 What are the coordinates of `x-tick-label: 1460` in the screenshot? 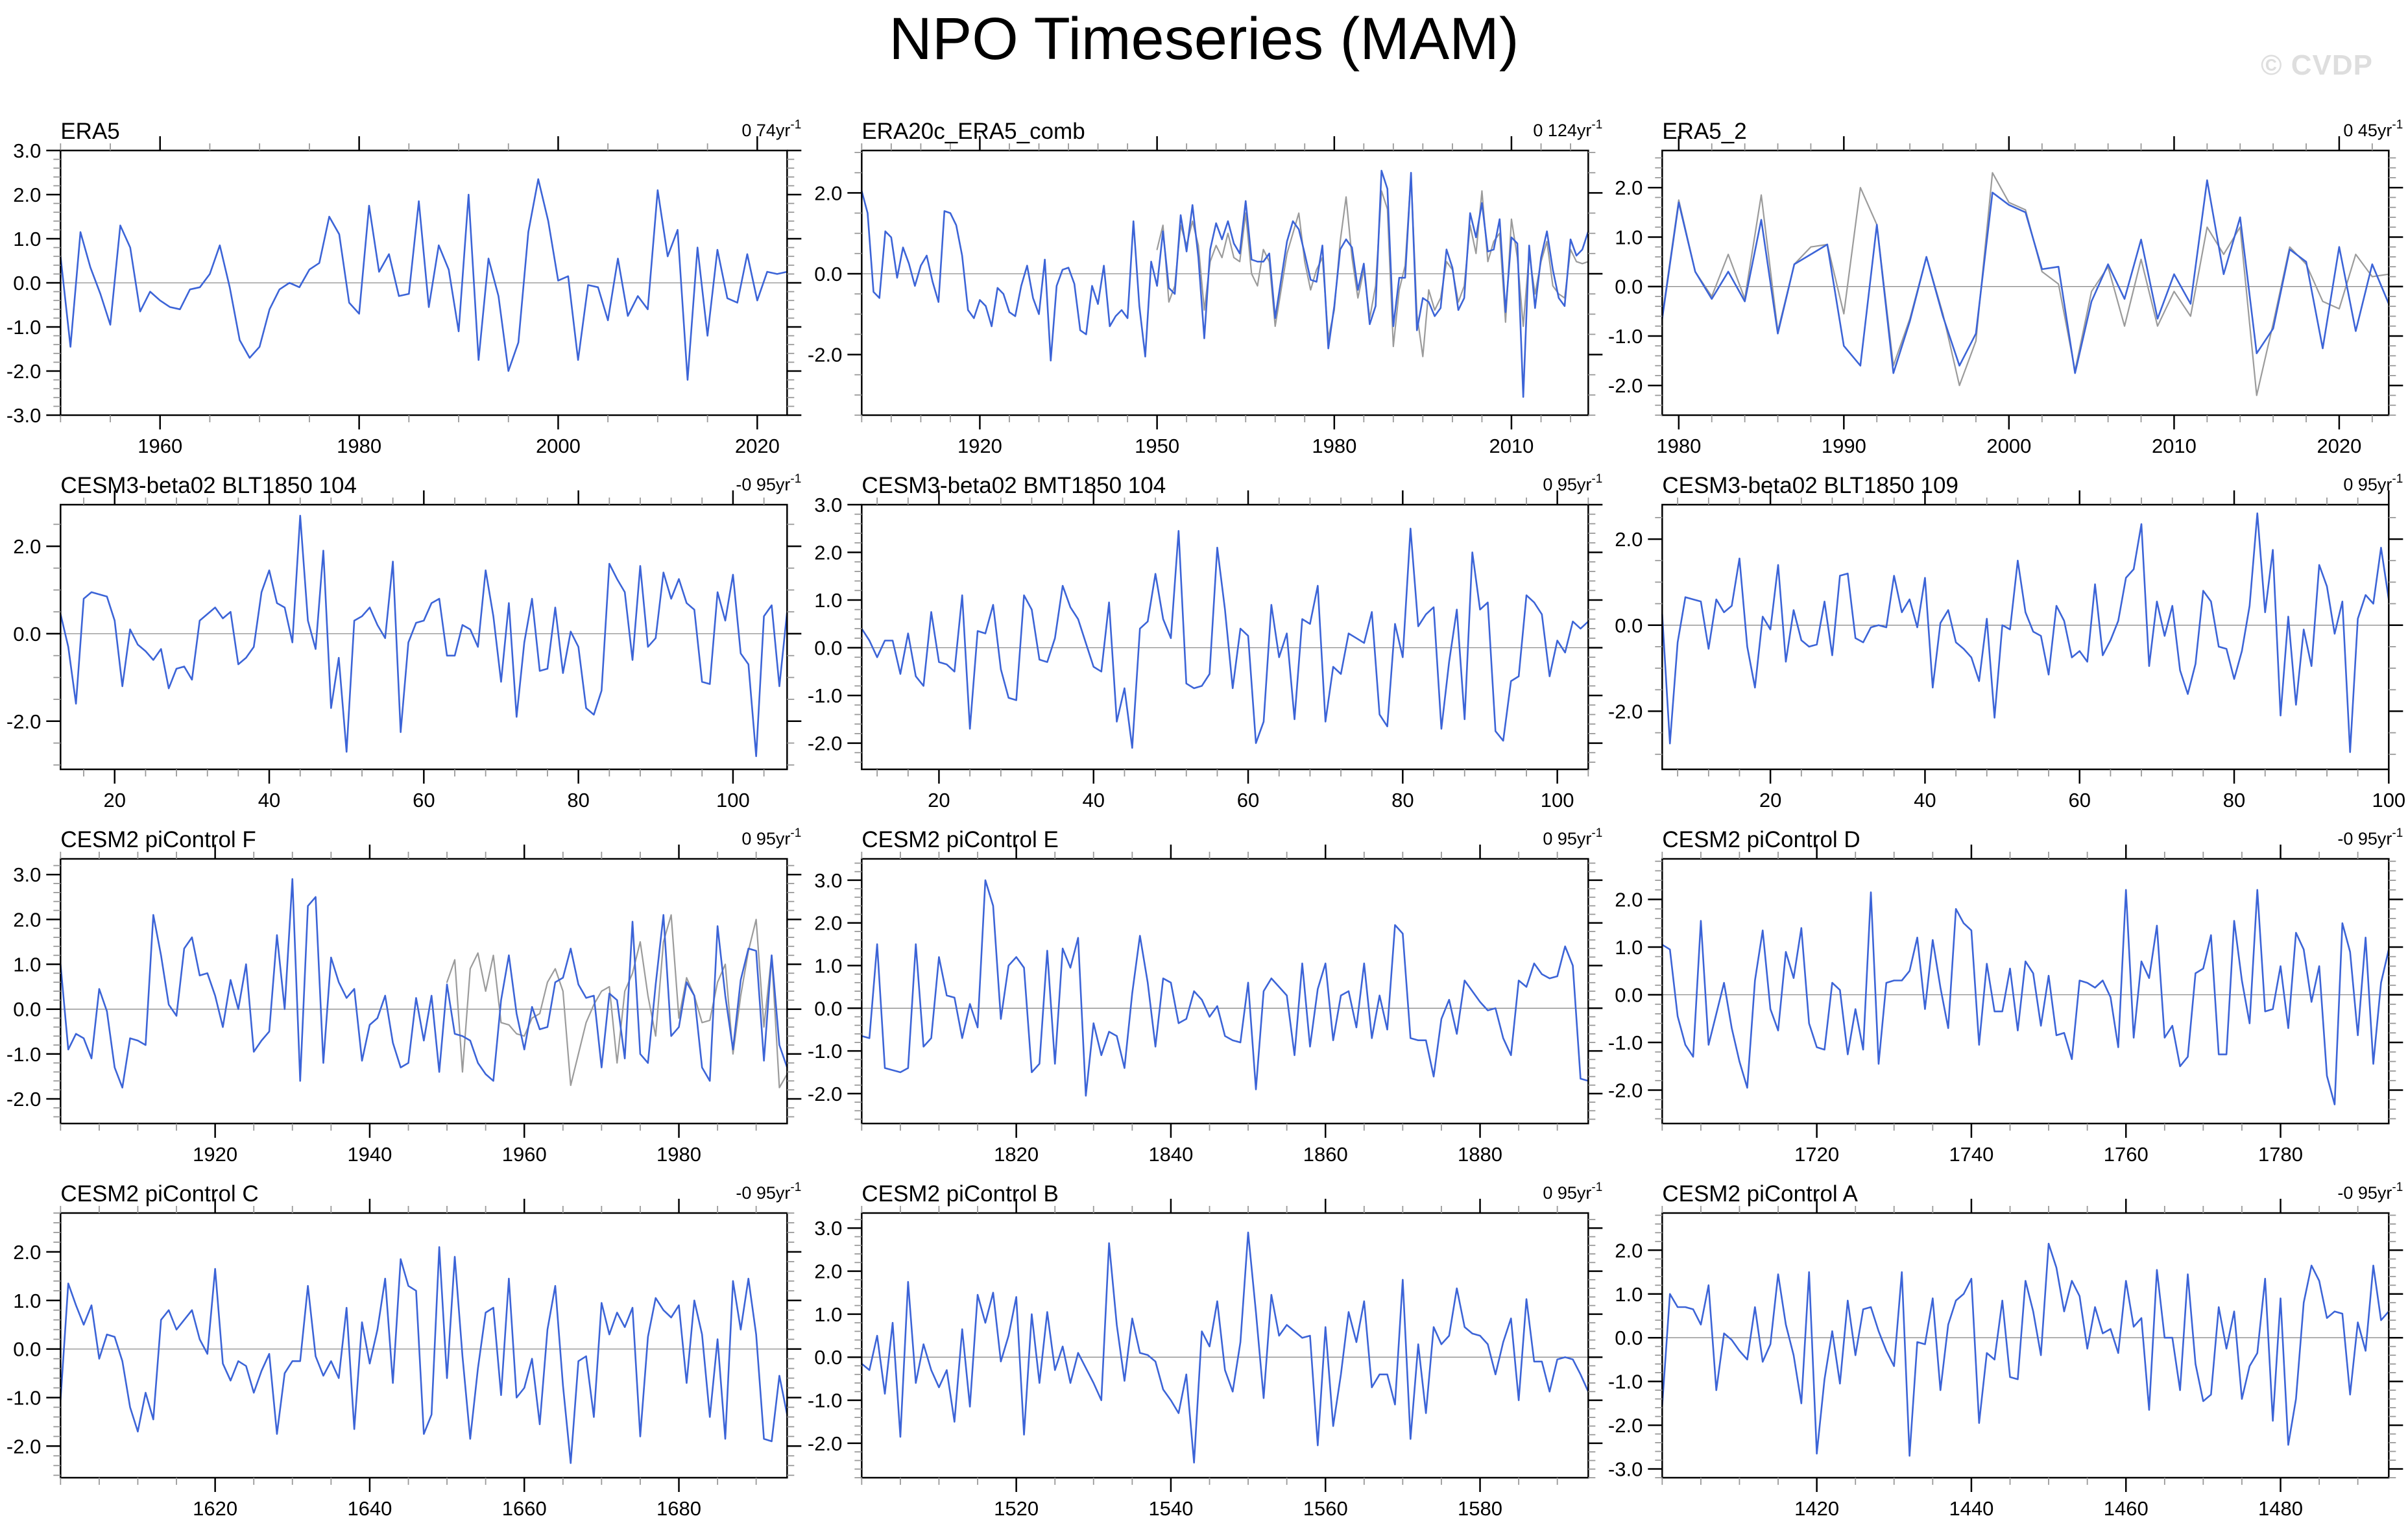 It's located at (2126, 1508).